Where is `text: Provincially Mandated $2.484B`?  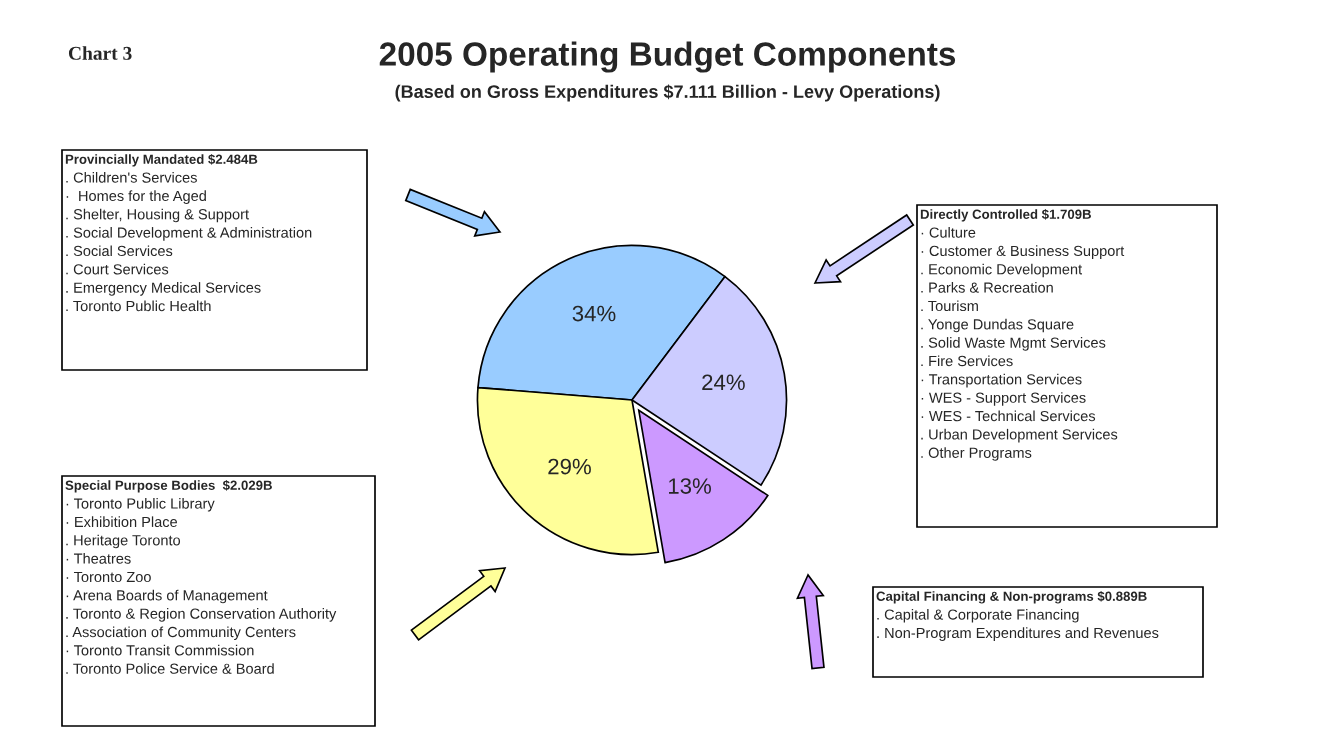
text: Provincially Mandated $2.484B is located at coordinates (161, 160).